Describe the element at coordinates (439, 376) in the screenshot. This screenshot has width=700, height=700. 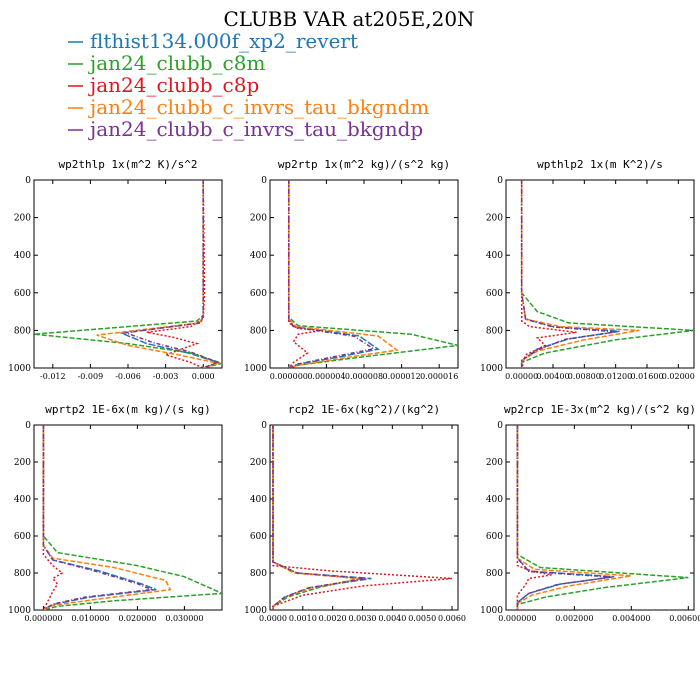
I see `x-tick-label: 0.000016` at that location.